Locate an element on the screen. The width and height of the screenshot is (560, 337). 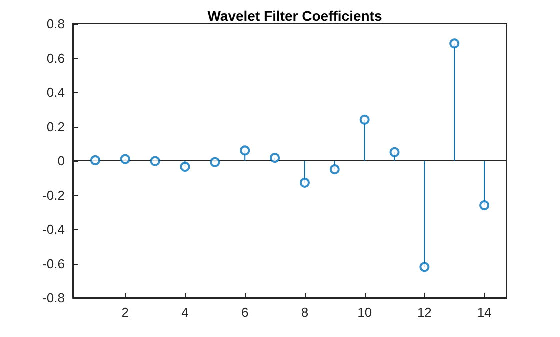
x-tick-label: 2 is located at coordinates (125, 312).